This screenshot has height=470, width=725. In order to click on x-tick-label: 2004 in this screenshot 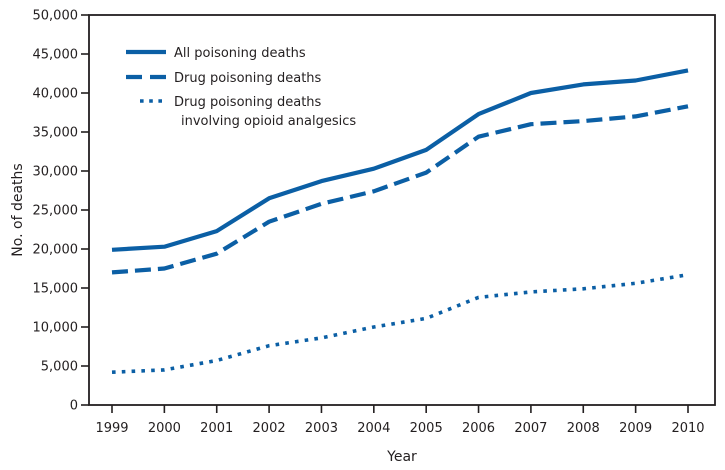, I will do `click(373, 428)`.